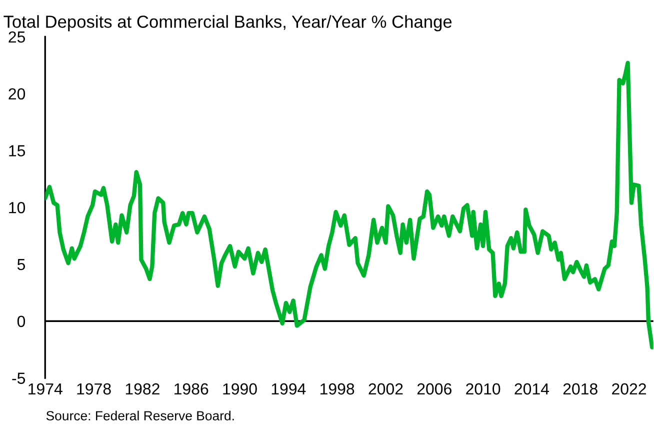  What do you see at coordinates (17, 208) in the screenshot?
I see `y-tick-label: 10` at bounding box center [17, 208].